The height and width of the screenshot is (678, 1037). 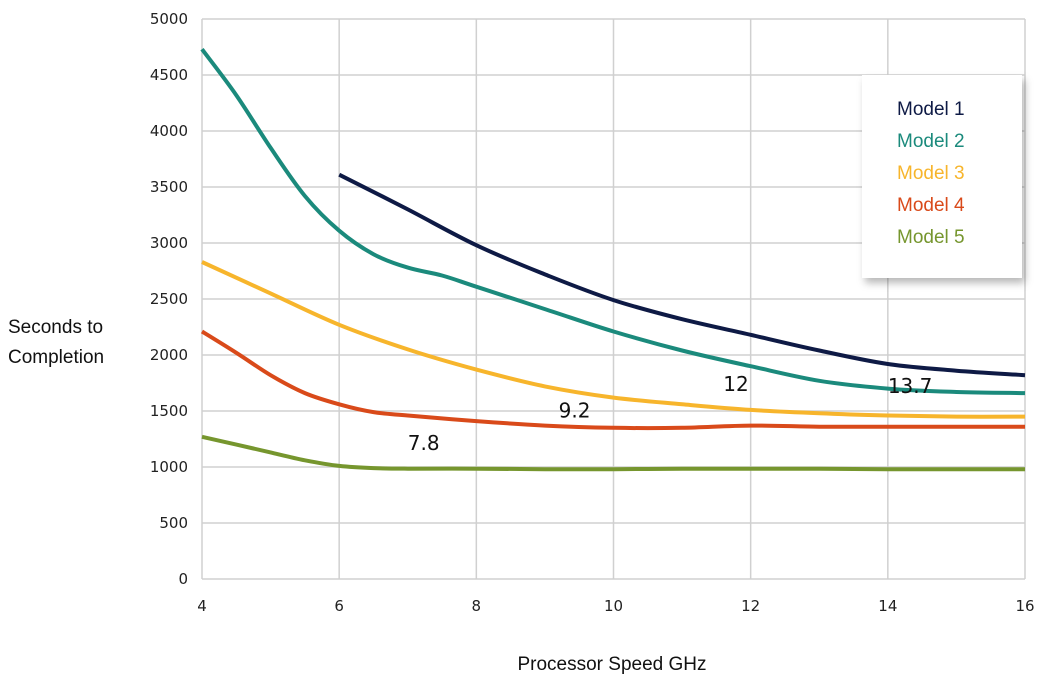 What do you see at coordinates (931, 141) in the screenshot?
I see `legend-entry-2: Model 2` at bounding box center [931, 141].